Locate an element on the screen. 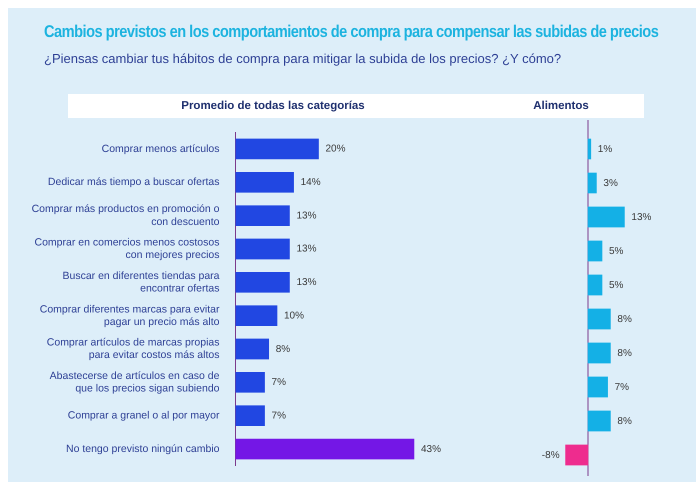 This screenshot has width=696, height=482. text: ¿Piensas cambiar tus hábitos de compra para mitigar la subida de los precios? ¿Y cómo? is located at coordinates (303, 58).